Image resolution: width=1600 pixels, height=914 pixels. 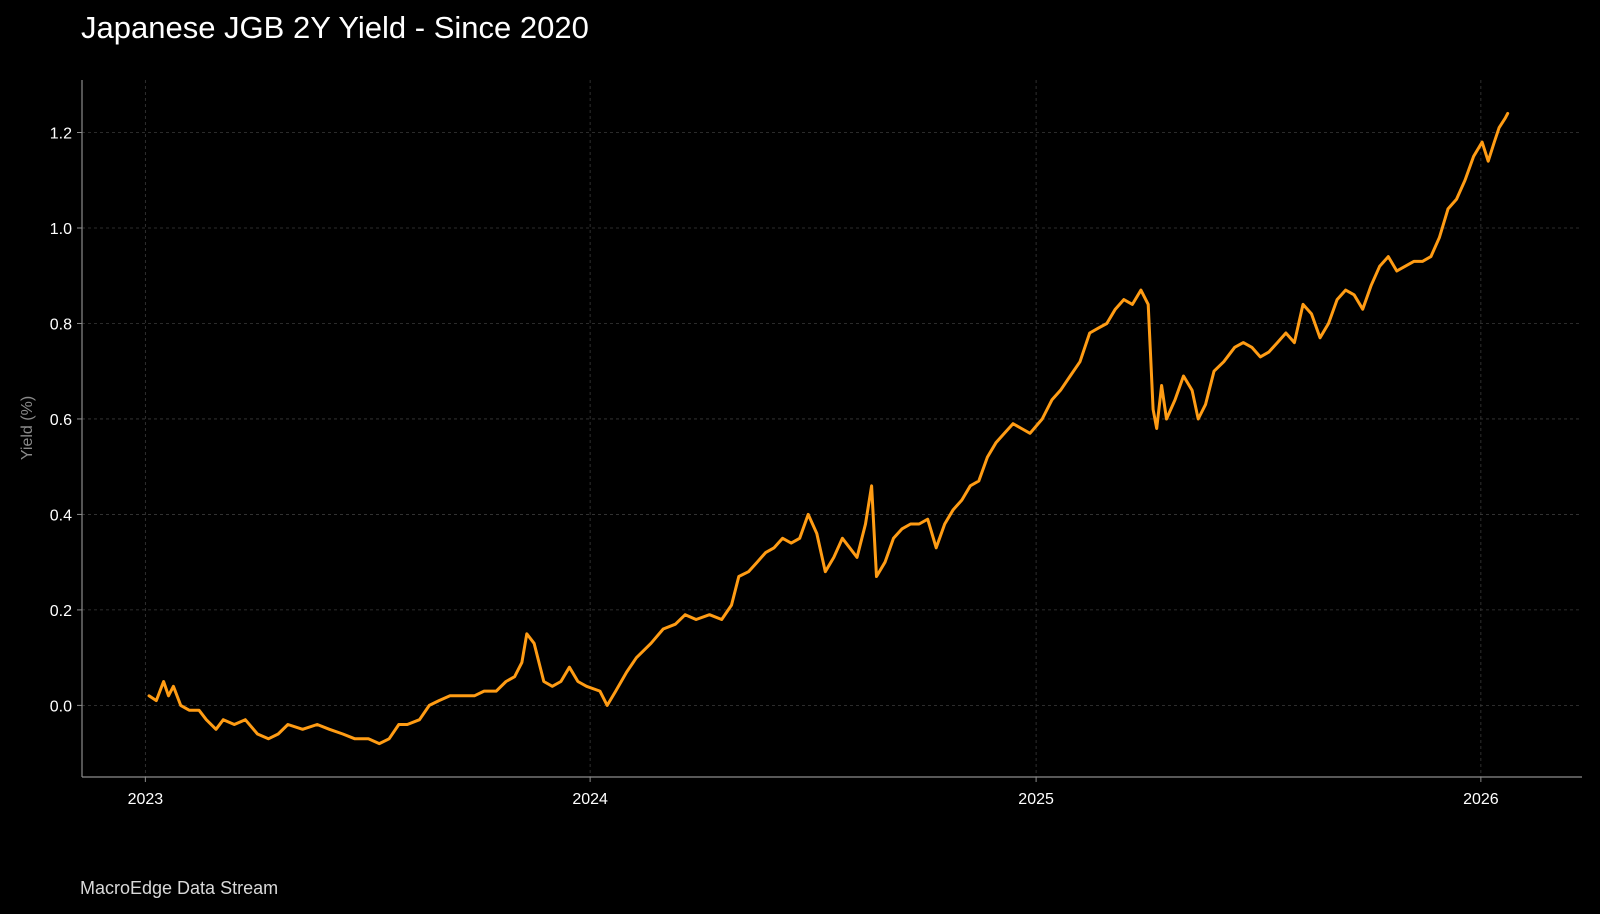 What do you see at coordinates (61, 420) in the screenshot?
I see `y-tick-label: 0.6` at bounding box center [61, 420].